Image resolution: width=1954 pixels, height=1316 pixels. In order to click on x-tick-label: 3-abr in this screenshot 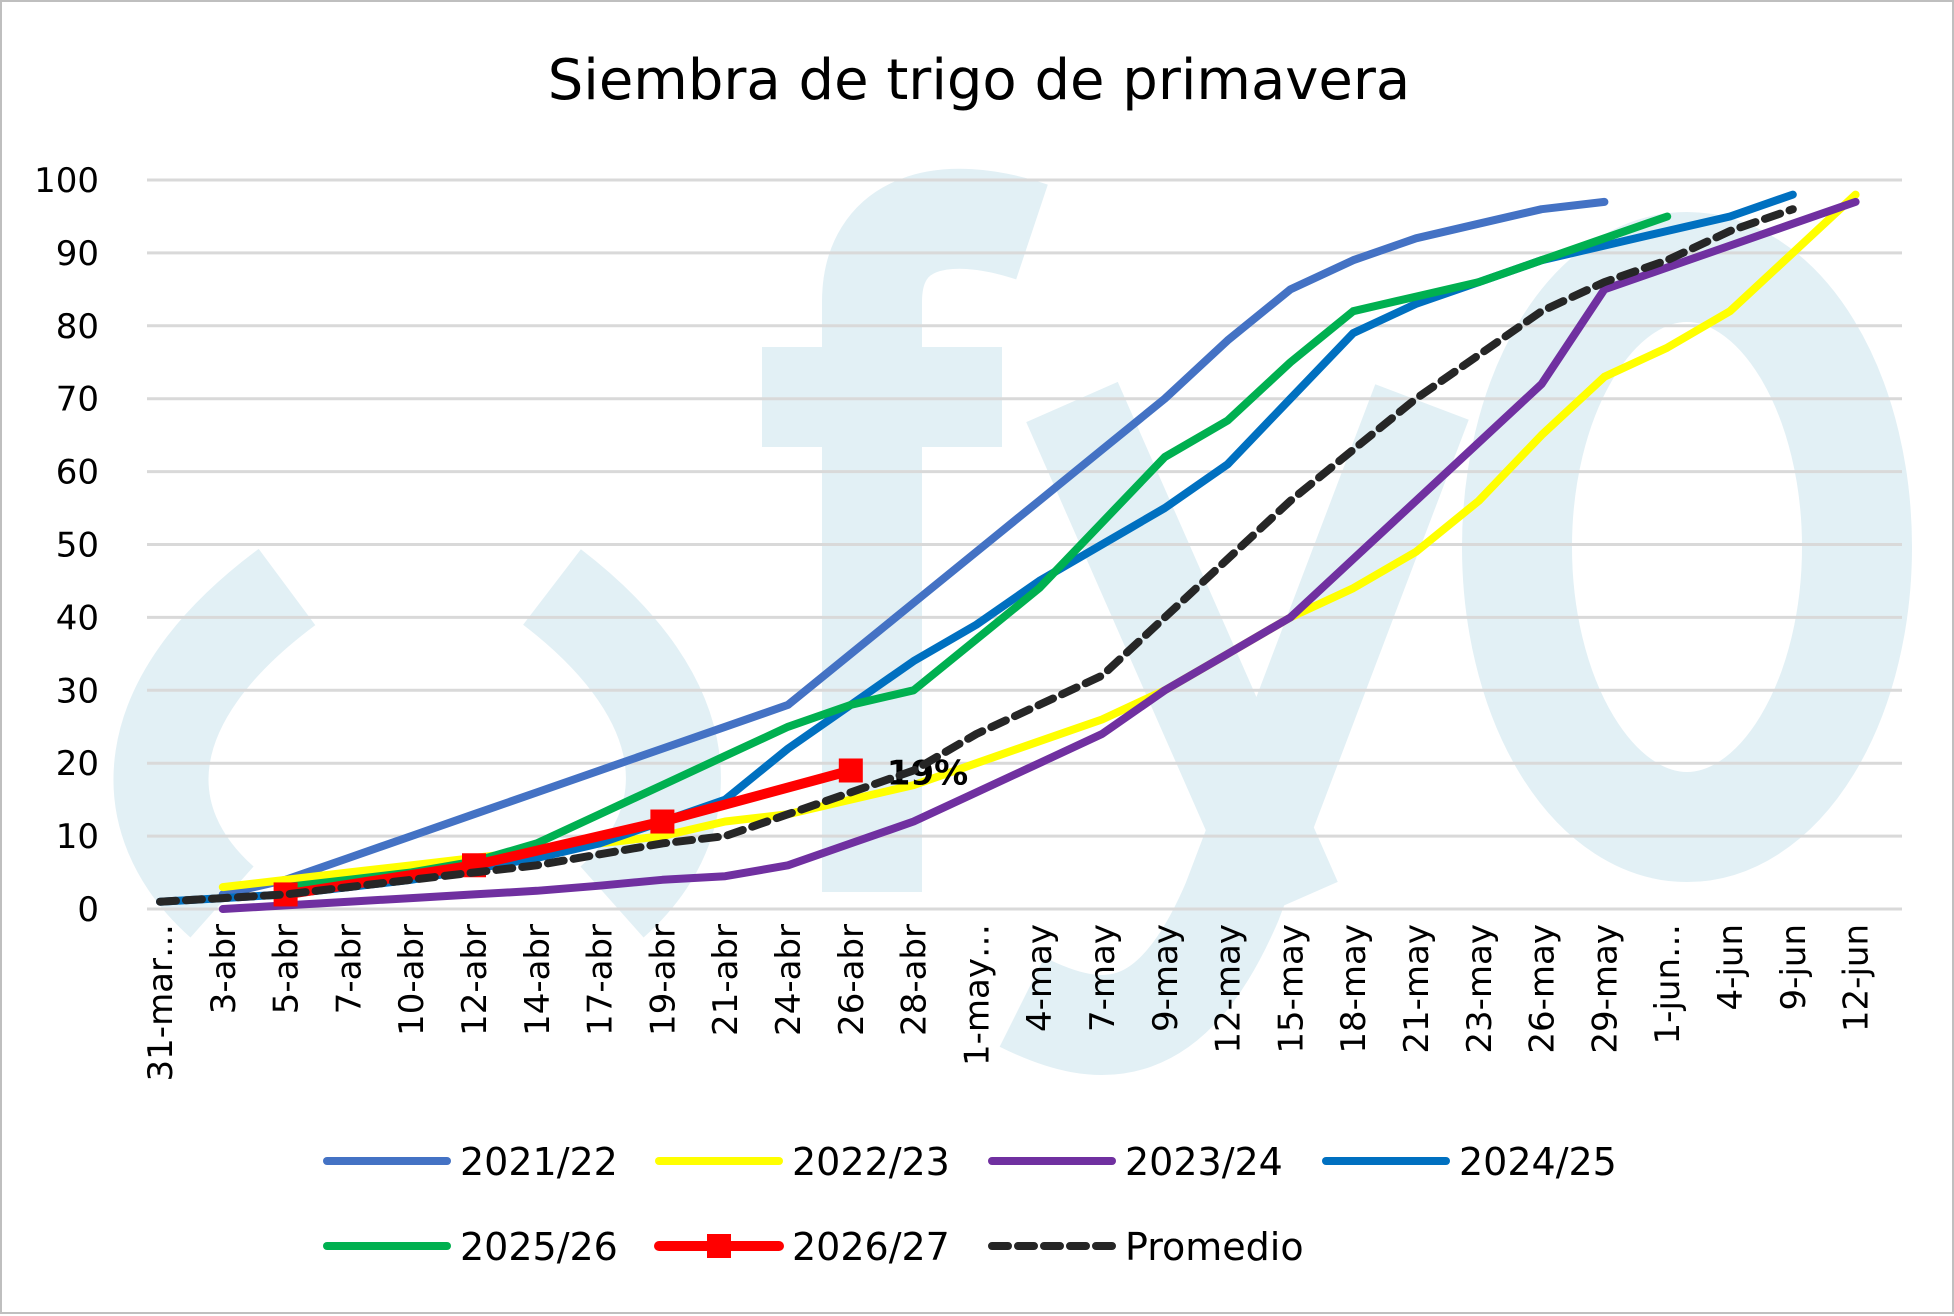, I will do `click(224, 969)`.